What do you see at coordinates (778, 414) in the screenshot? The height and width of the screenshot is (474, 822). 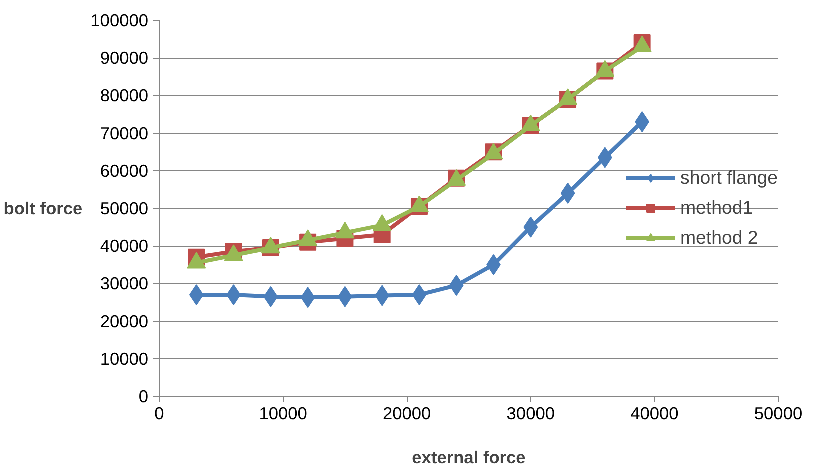 I see `x-tick-label: 50000` at bounding box center [778, 414].